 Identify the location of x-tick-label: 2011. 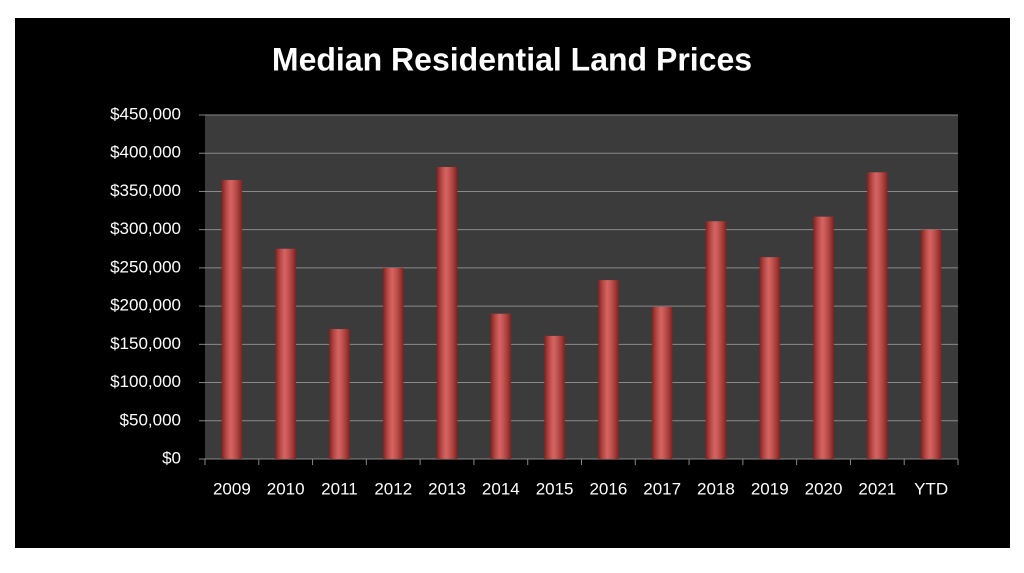
(339, 488).